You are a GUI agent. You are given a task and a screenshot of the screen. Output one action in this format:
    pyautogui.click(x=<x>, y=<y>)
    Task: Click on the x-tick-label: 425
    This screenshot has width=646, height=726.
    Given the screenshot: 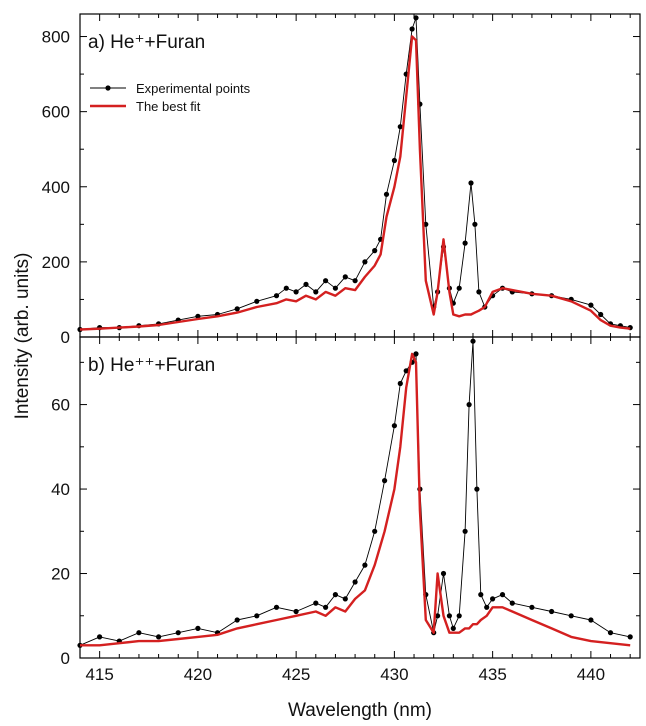 What is the action you would take?
    pyautogui.click(x=296, y=674)
    